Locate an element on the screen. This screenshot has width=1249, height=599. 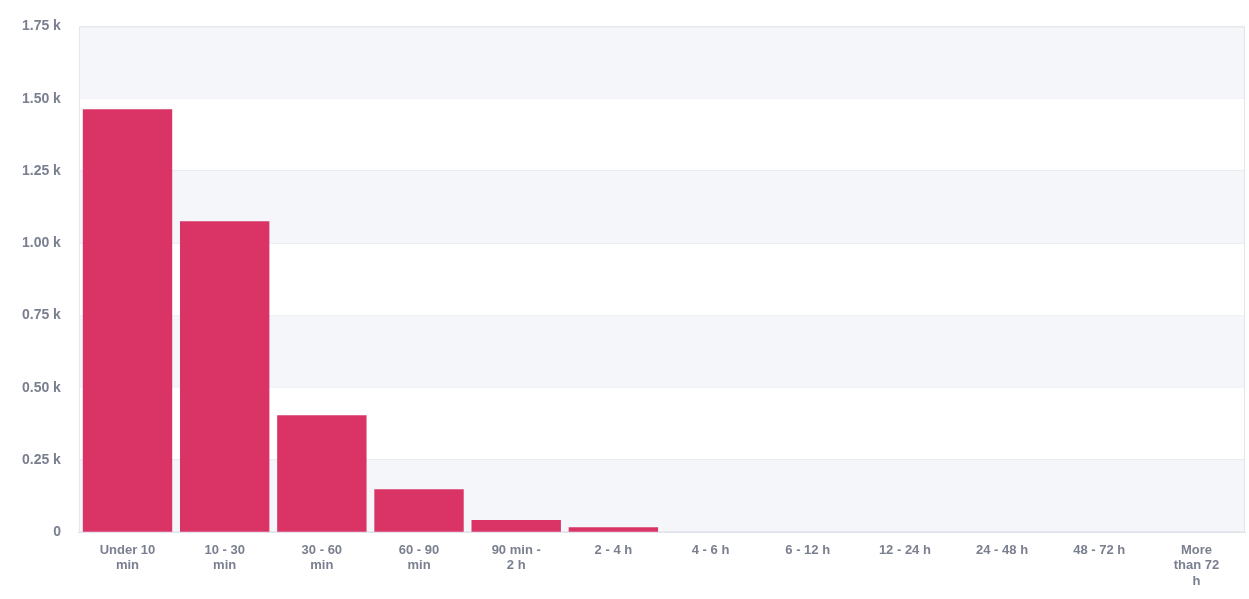
y-tick-label: 1.25 k is located at coordinates (41, 169).